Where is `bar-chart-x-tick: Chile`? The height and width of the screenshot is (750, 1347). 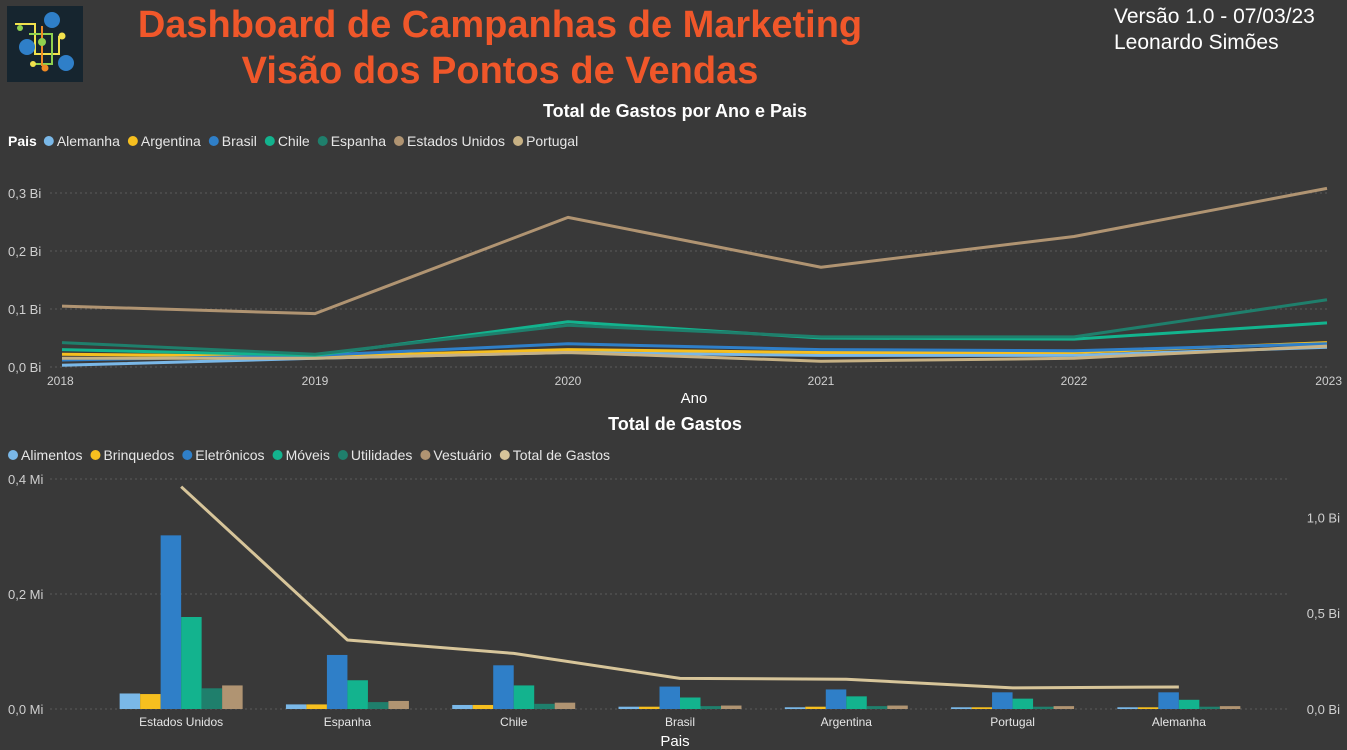
bar-chart-x-tick: Chile is located at coordinates (514, 722).